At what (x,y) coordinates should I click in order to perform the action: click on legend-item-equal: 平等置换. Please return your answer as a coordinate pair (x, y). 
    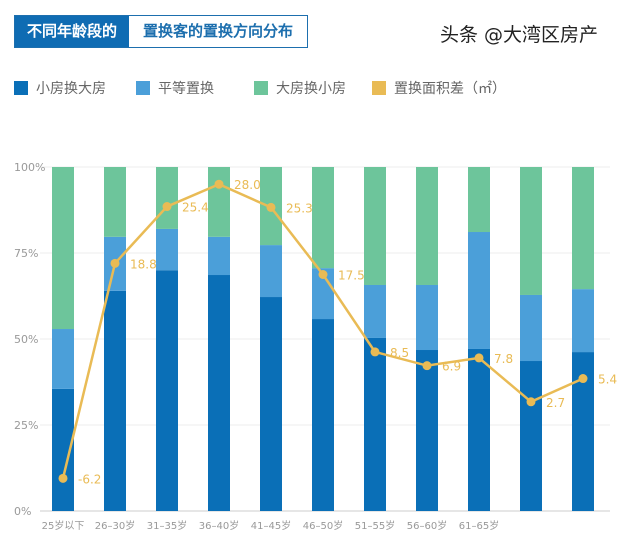
    Looking at the image, I should click on (195, 88).